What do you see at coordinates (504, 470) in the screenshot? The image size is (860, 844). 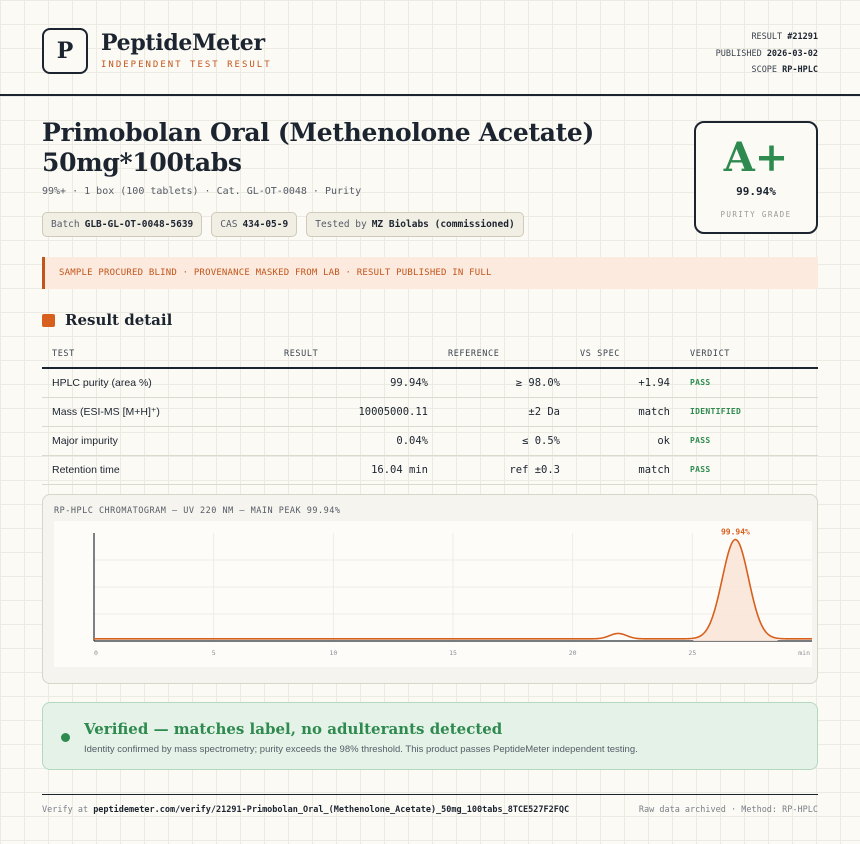 I see `cell-reference: ref ±0.3` at bounding box center [504, 470].